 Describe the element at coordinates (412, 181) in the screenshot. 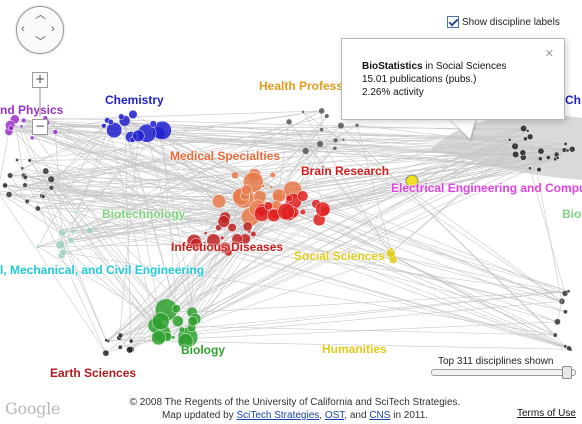

I see `selected-discipline-node` at that location.